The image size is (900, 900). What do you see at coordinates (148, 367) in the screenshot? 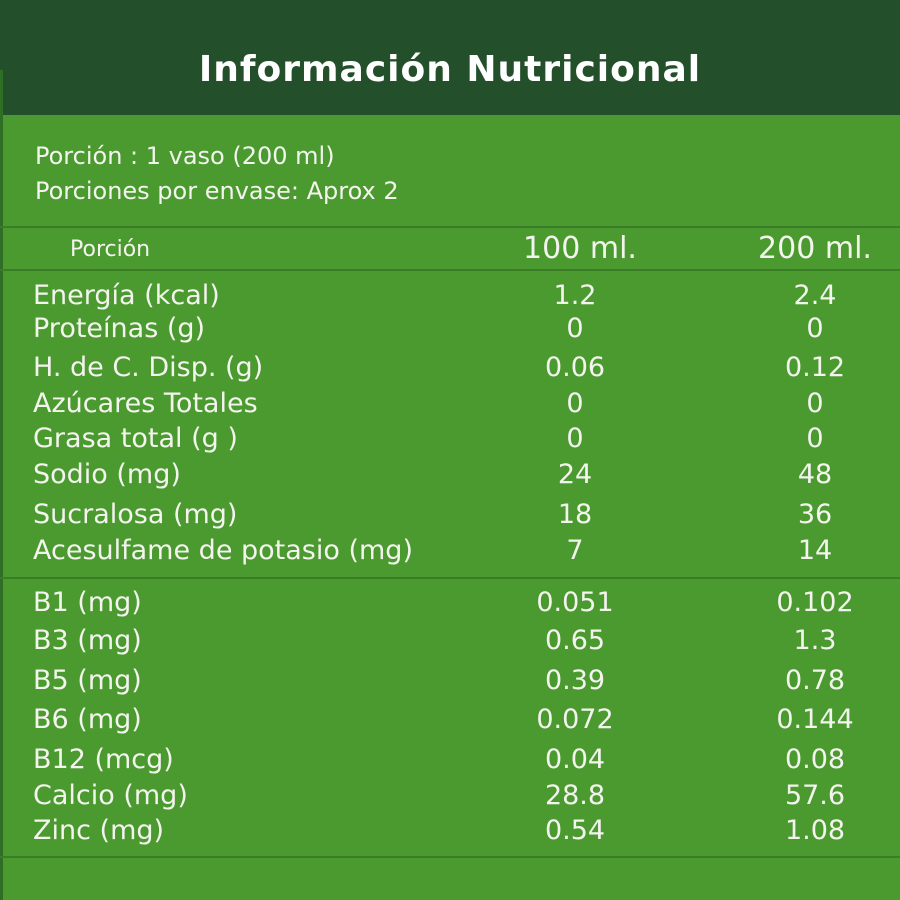
I see `nutrient-label: H. de C. Disp. (g)` at bounding box center [148, 367].